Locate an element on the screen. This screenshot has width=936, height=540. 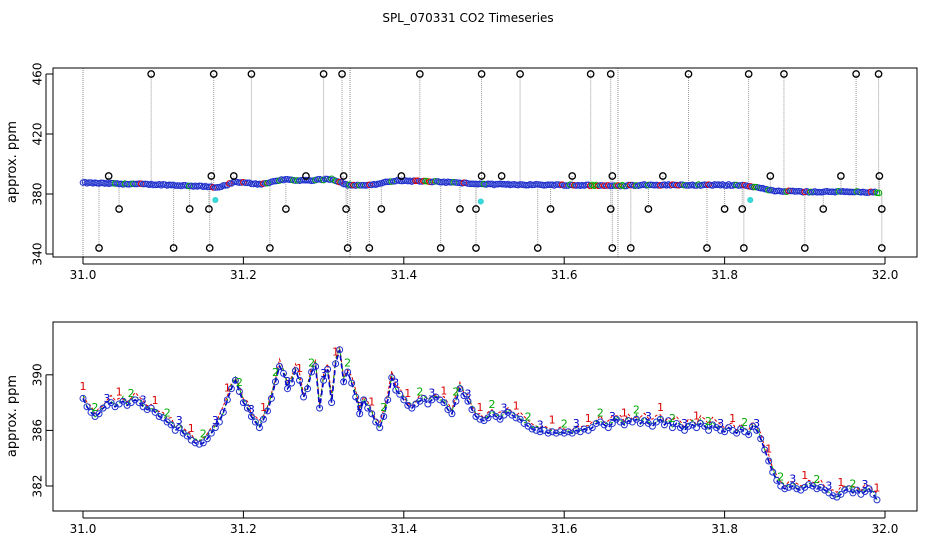
bottom-x-tick-label: 31.0 is located at coordinates (83, 529).